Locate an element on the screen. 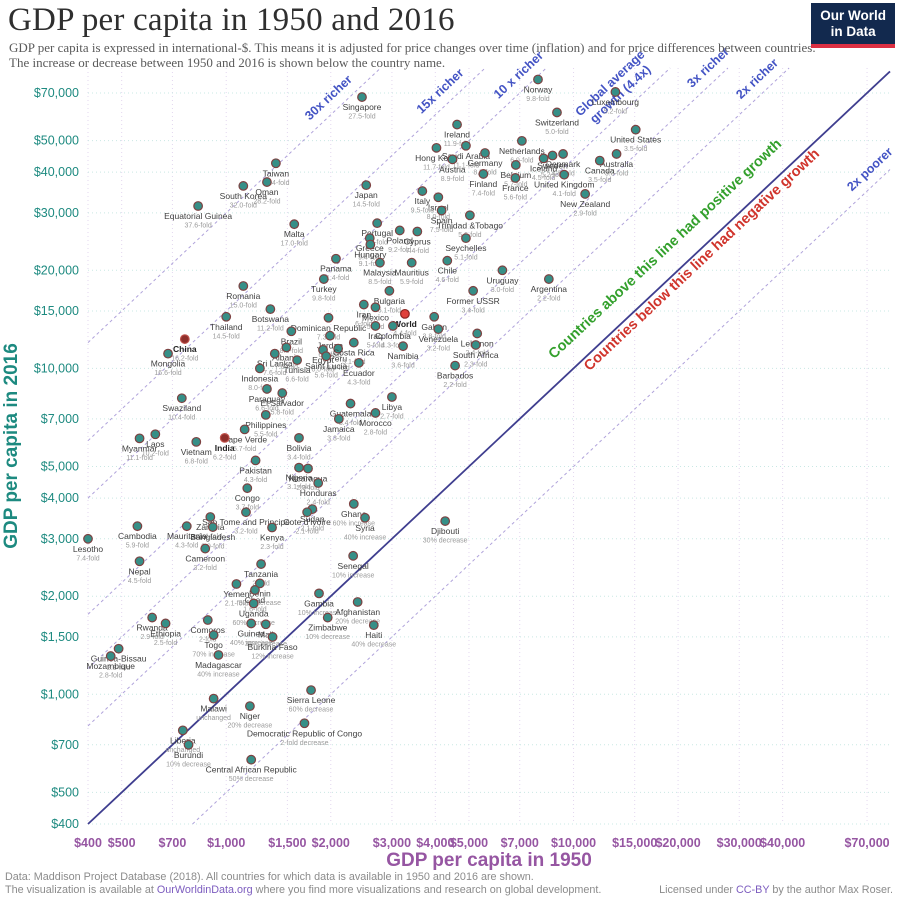 The width and height of the screenshot is (898, 897). data-point: Brazil 8.6-fold is located at coordinates (291, 340).